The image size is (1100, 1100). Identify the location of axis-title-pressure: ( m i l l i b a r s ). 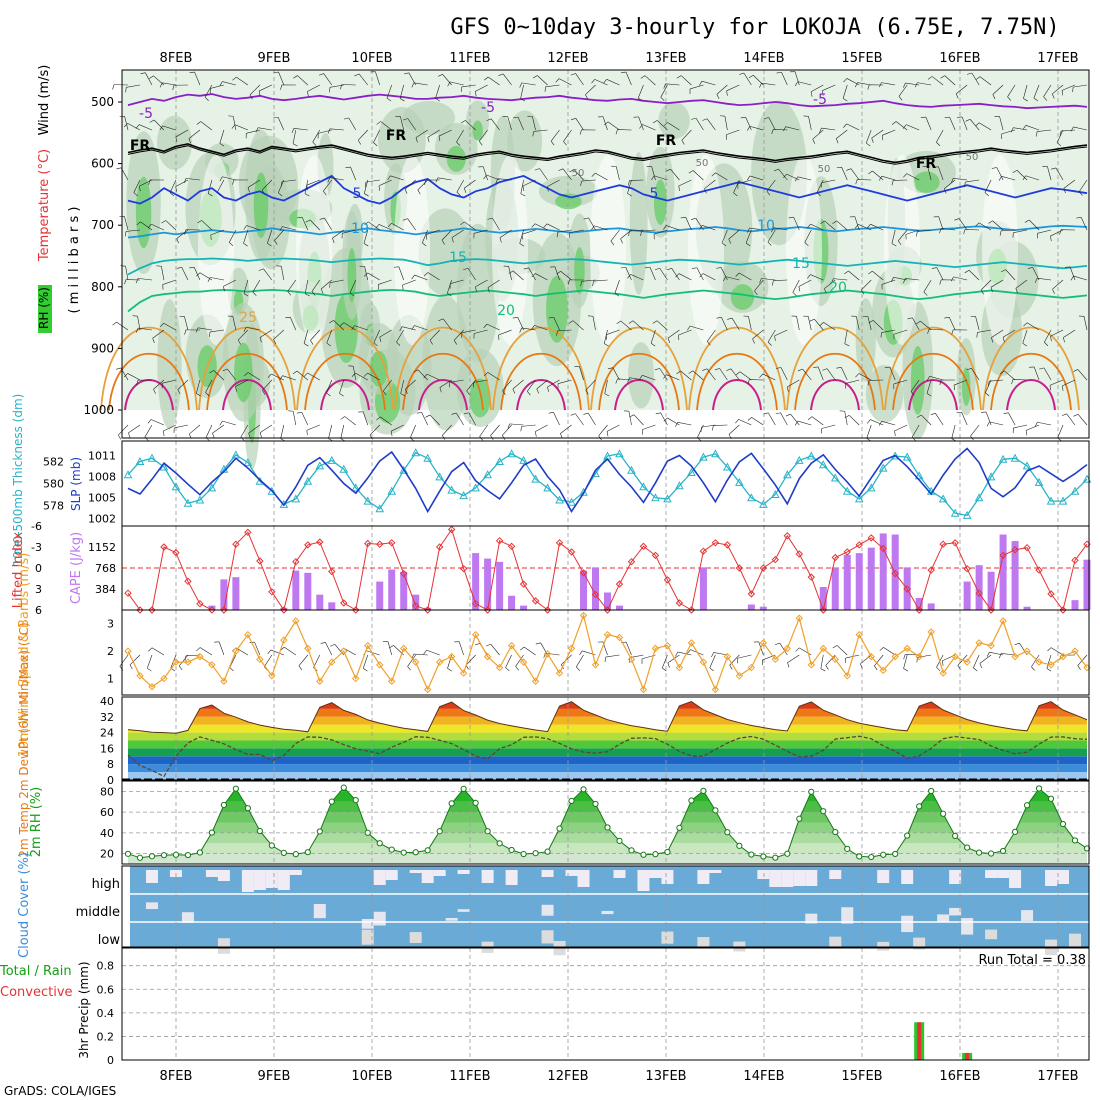
(74, 260).